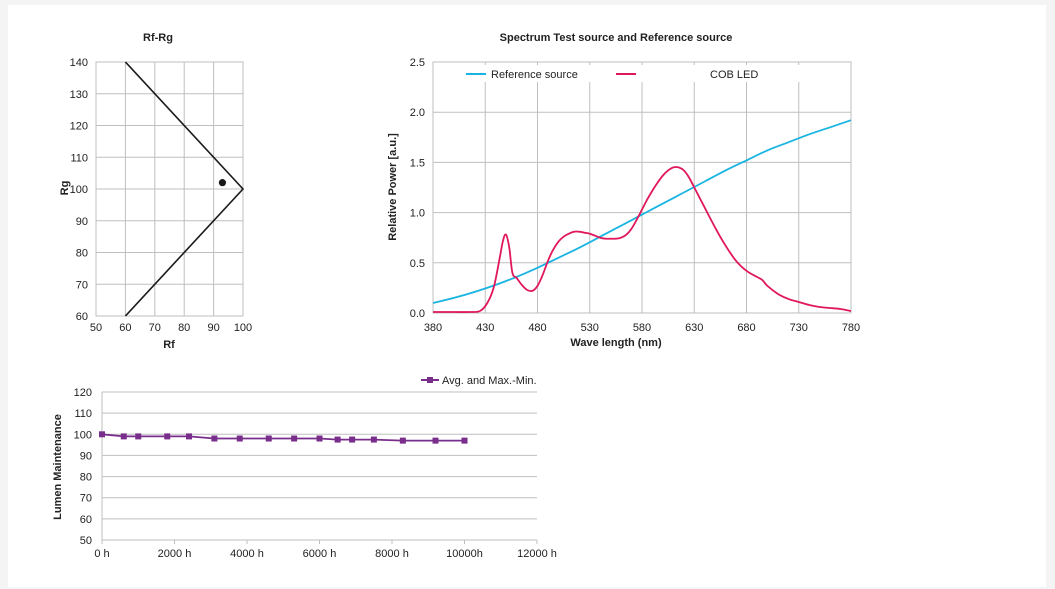 Image resolution: width=1055 pixels, height=589 pixels. I want to click on spectrum-y-ticks: 0.0 0.5 1.0 1.5 2.0 2.5, so click(417, 188).